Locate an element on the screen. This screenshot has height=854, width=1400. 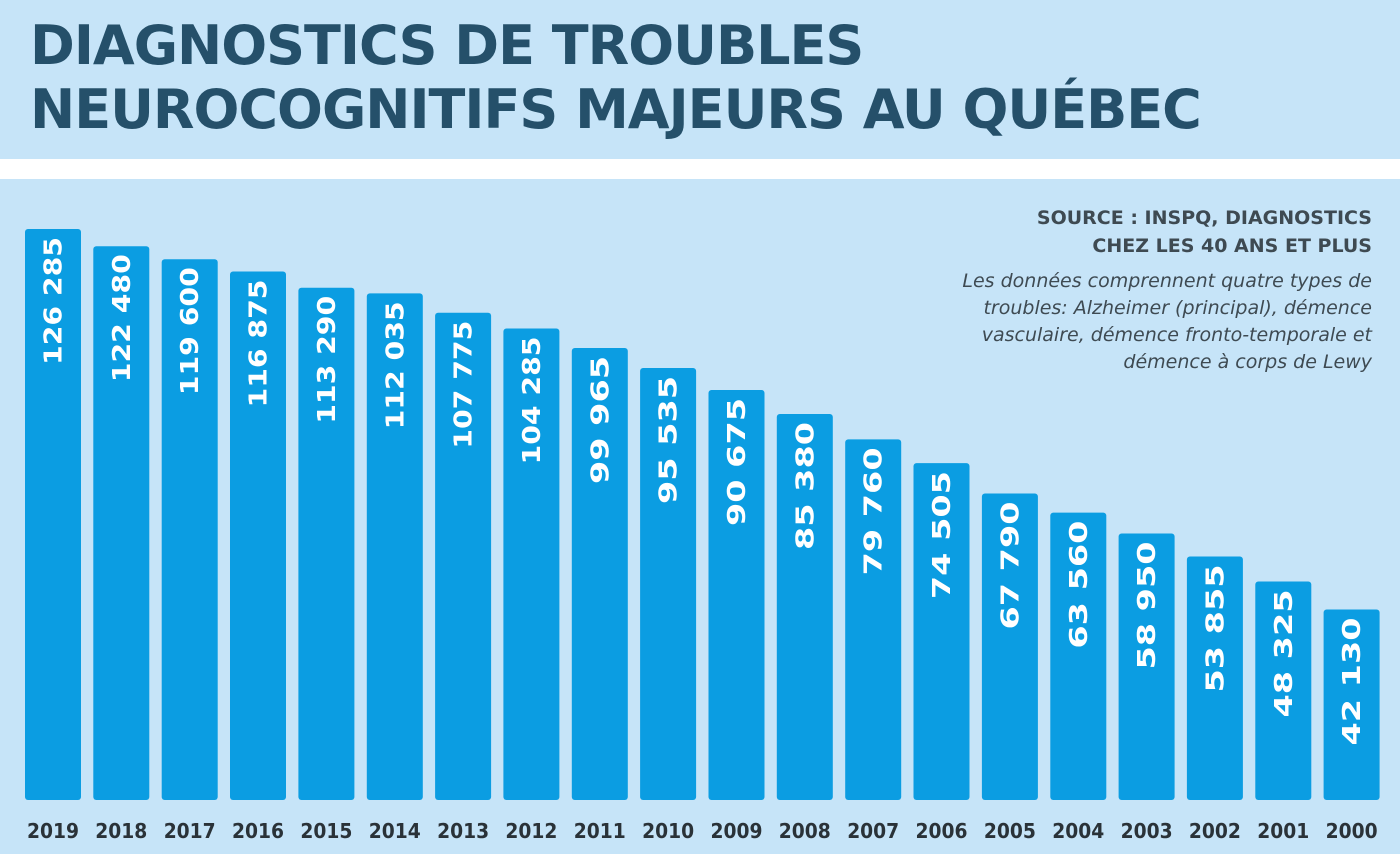
bar-value-label: 113 290 is located at coordinates (326, 360).